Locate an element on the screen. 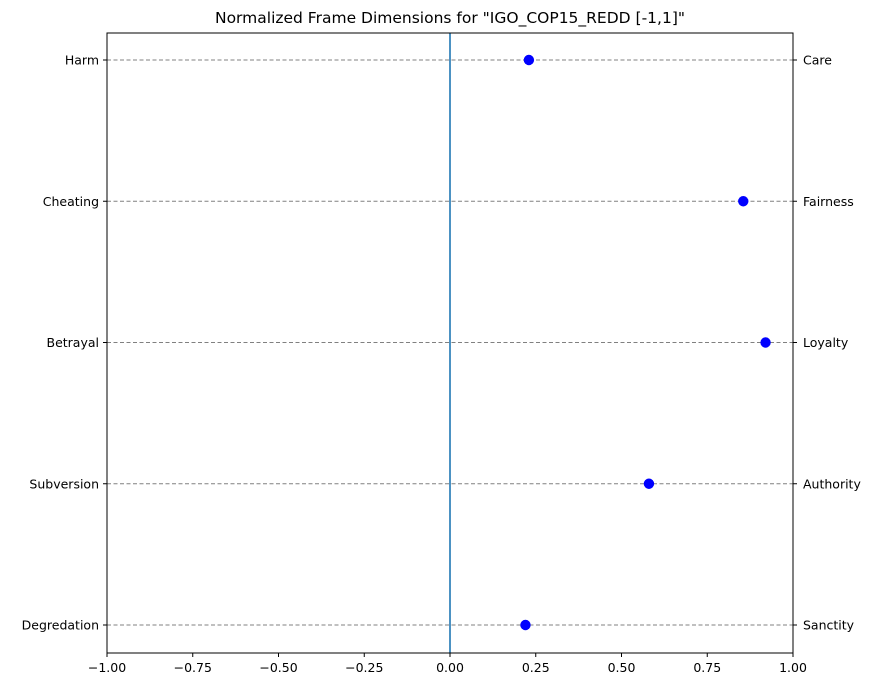  right-axis-ticks: Care Fairness Loyalty Authority Sanctity is located at coordinates (827, 343).